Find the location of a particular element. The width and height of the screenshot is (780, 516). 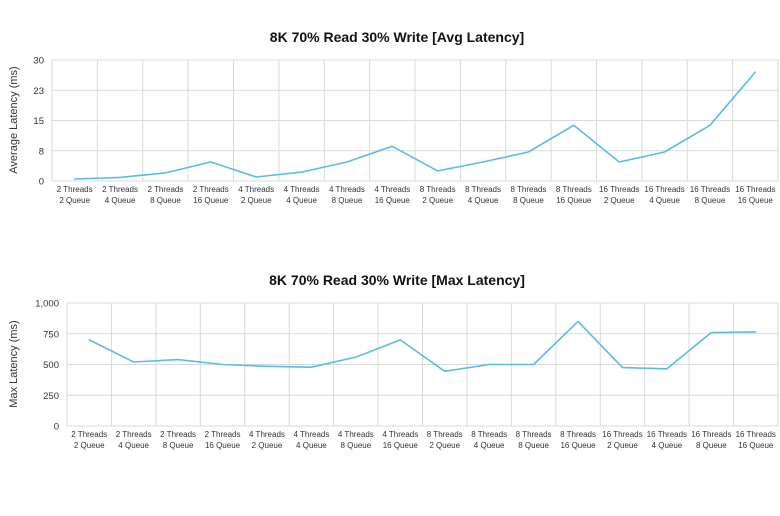

y-tick-label: 23 is located at coordinates (38, 91).